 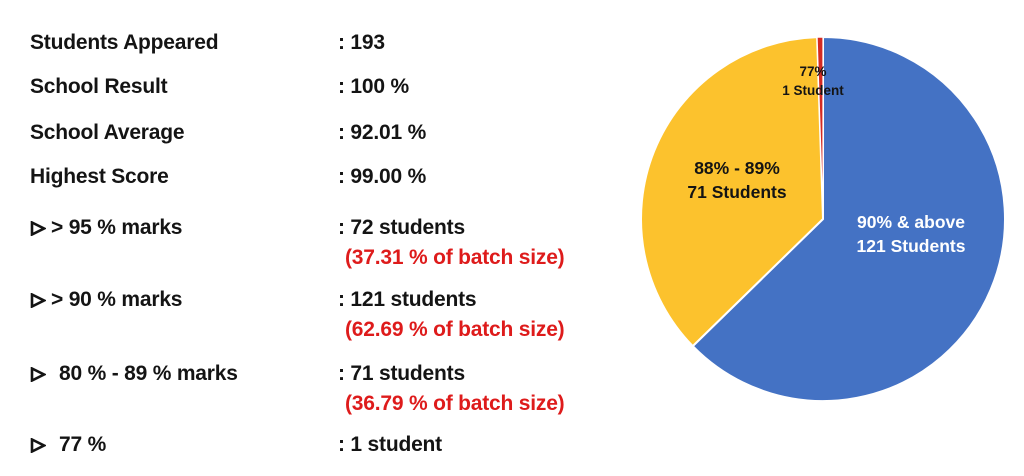 I want to click on stat-value: : 99.00 %, so click(x=382, y=176).